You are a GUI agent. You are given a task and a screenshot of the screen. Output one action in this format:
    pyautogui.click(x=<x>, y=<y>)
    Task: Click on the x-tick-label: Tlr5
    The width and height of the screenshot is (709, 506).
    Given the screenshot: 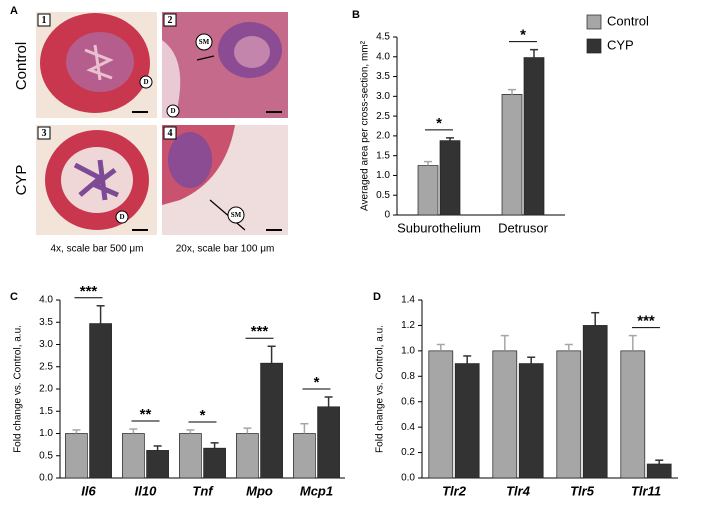 What is the action you would take?
    pyautogui.click(x=582, y=490)
    